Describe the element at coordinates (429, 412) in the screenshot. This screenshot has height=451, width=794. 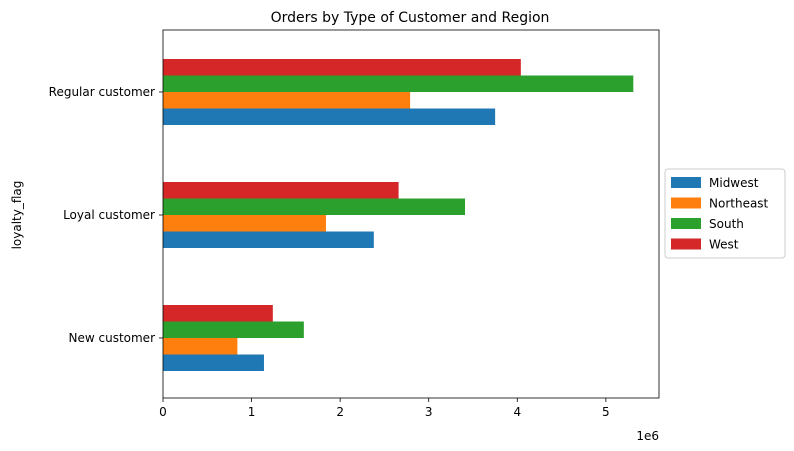
I see `x-tick-label: 3` at that location.